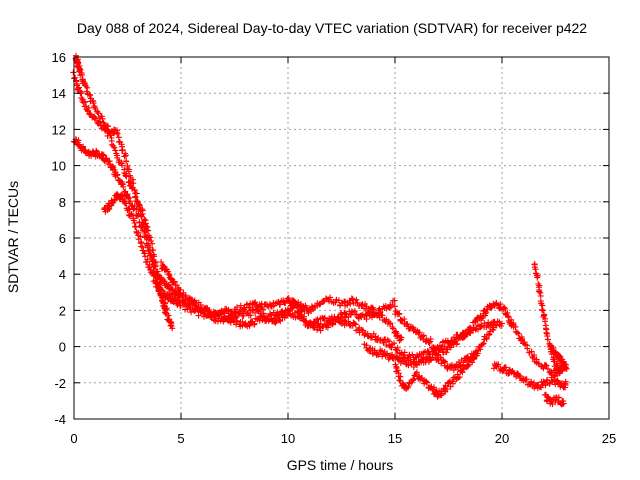  I want to click on y-tick-label: 16, so click(59, 57).